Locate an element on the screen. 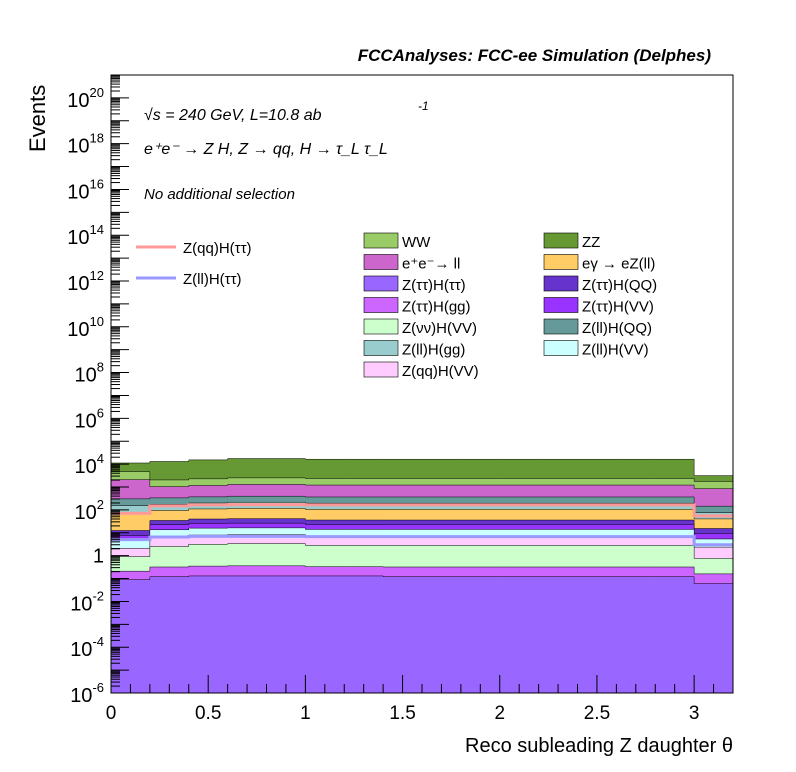  y-tick-label: 10¹⁴ is located at coordinates (85, 235).